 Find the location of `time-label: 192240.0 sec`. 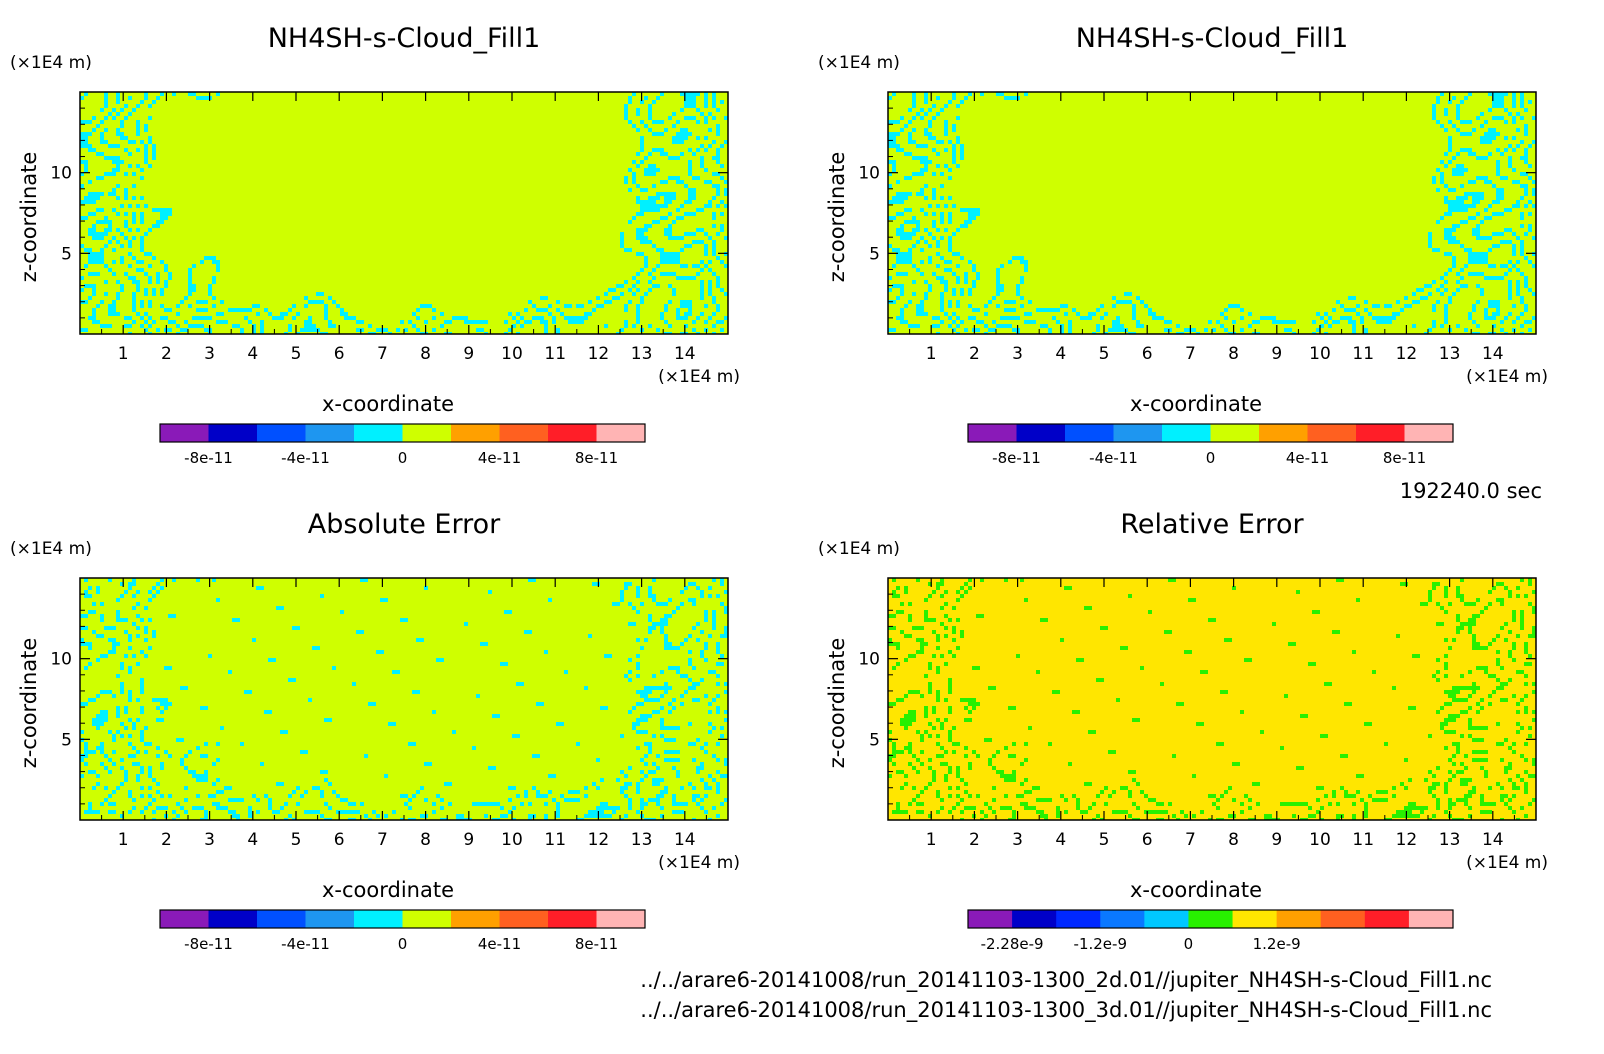

time-label: 192240.0 sec is located at coordinates (1471, 491).